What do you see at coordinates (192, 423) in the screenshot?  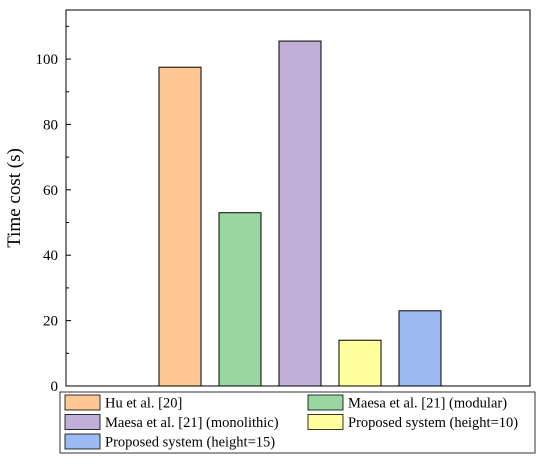 I see `legend-label: Maesa et al. [21] (monolithic)` at bounding box center [192, 423].